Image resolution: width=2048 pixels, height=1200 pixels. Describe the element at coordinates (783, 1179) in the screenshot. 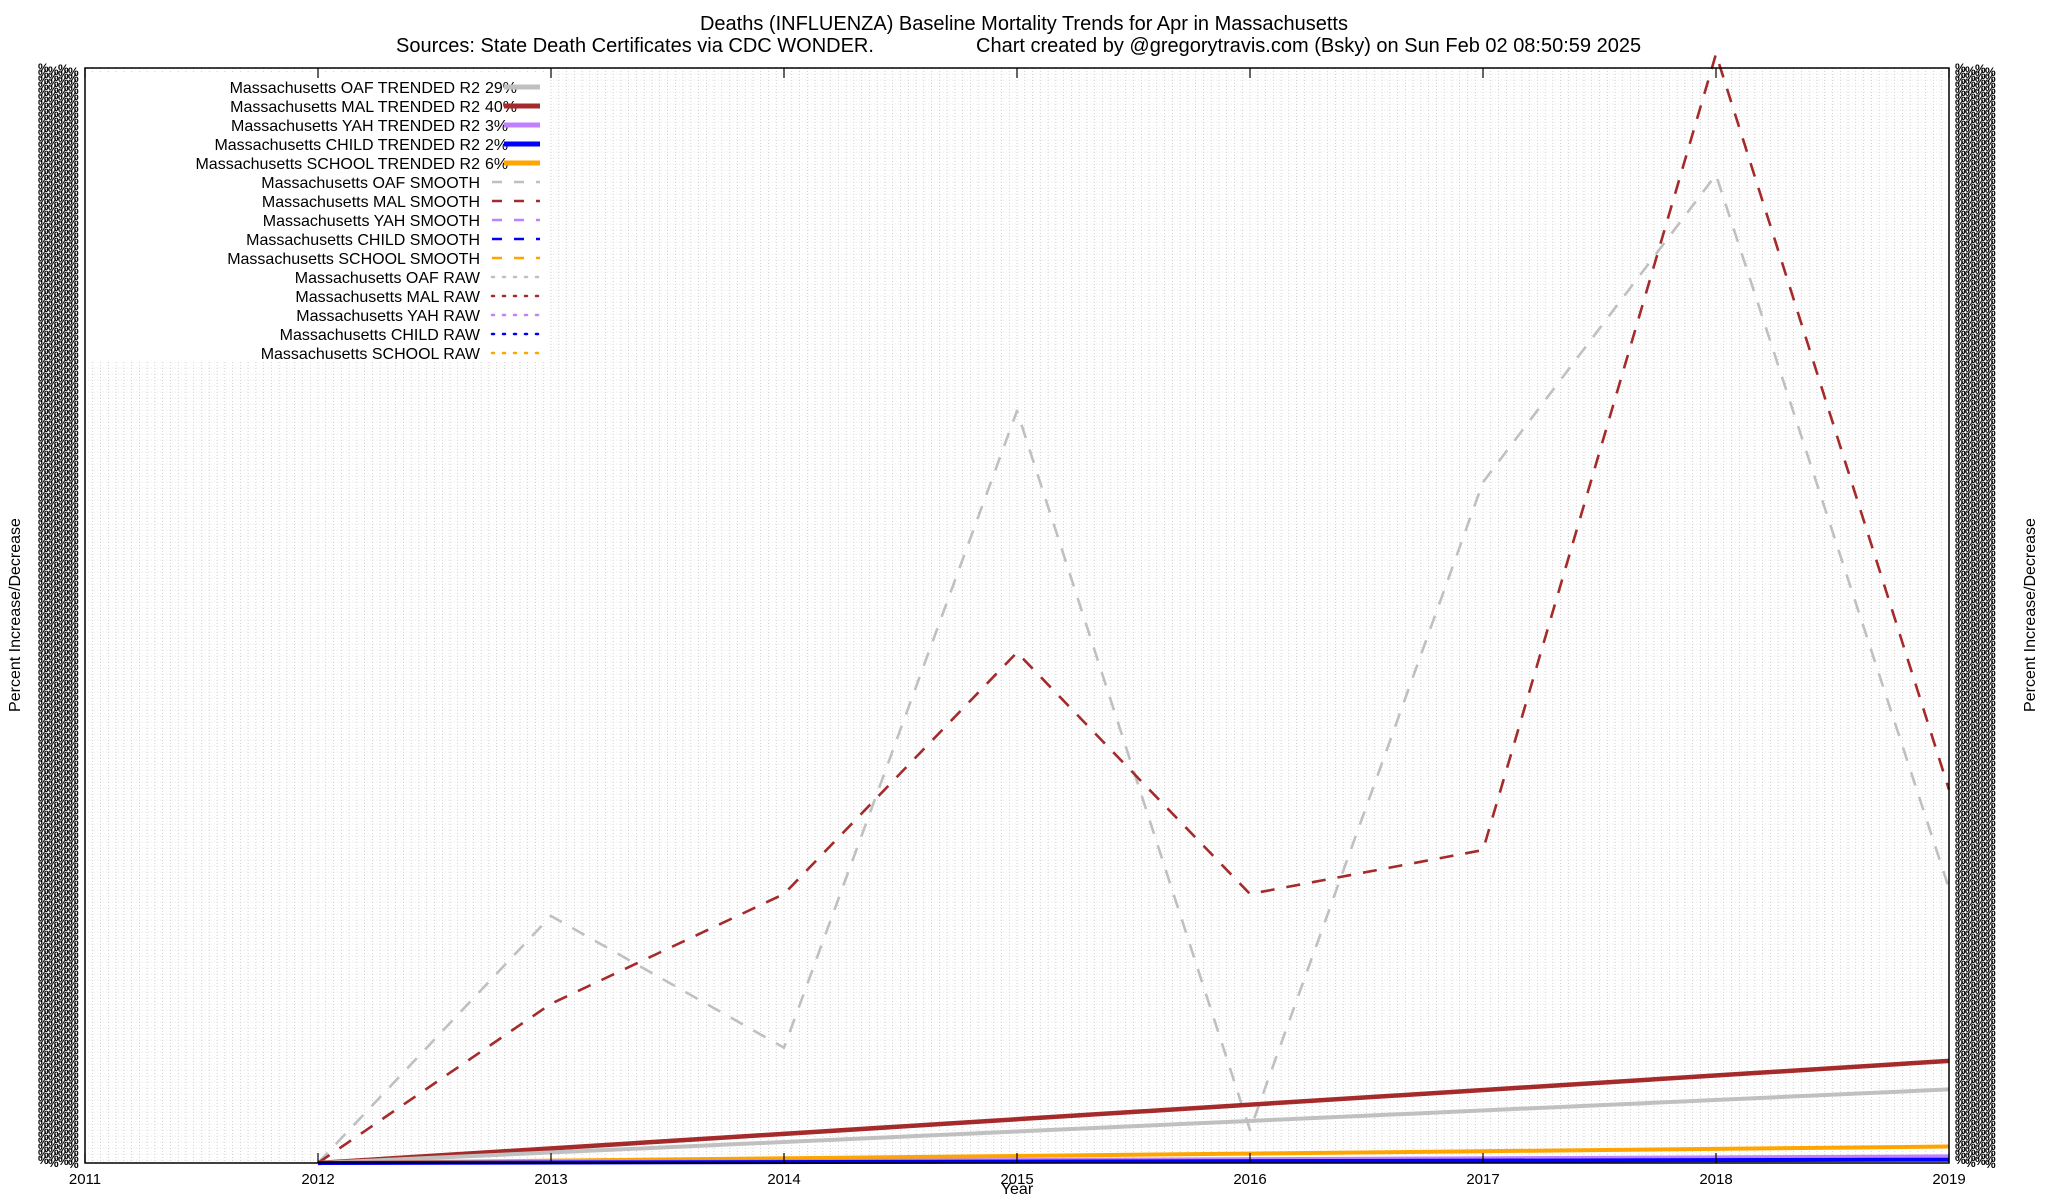

I see `x-tick-label: 2014` at that location.